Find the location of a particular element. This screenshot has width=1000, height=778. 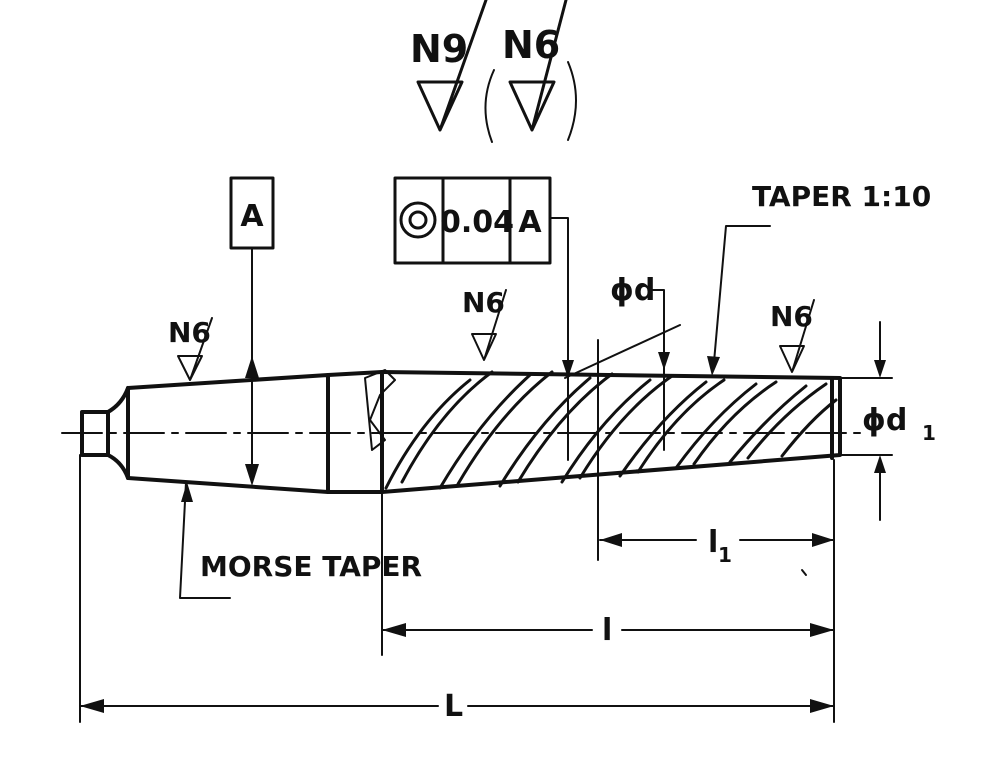

finish-tip: N6 is located at coordinates (792, 336).